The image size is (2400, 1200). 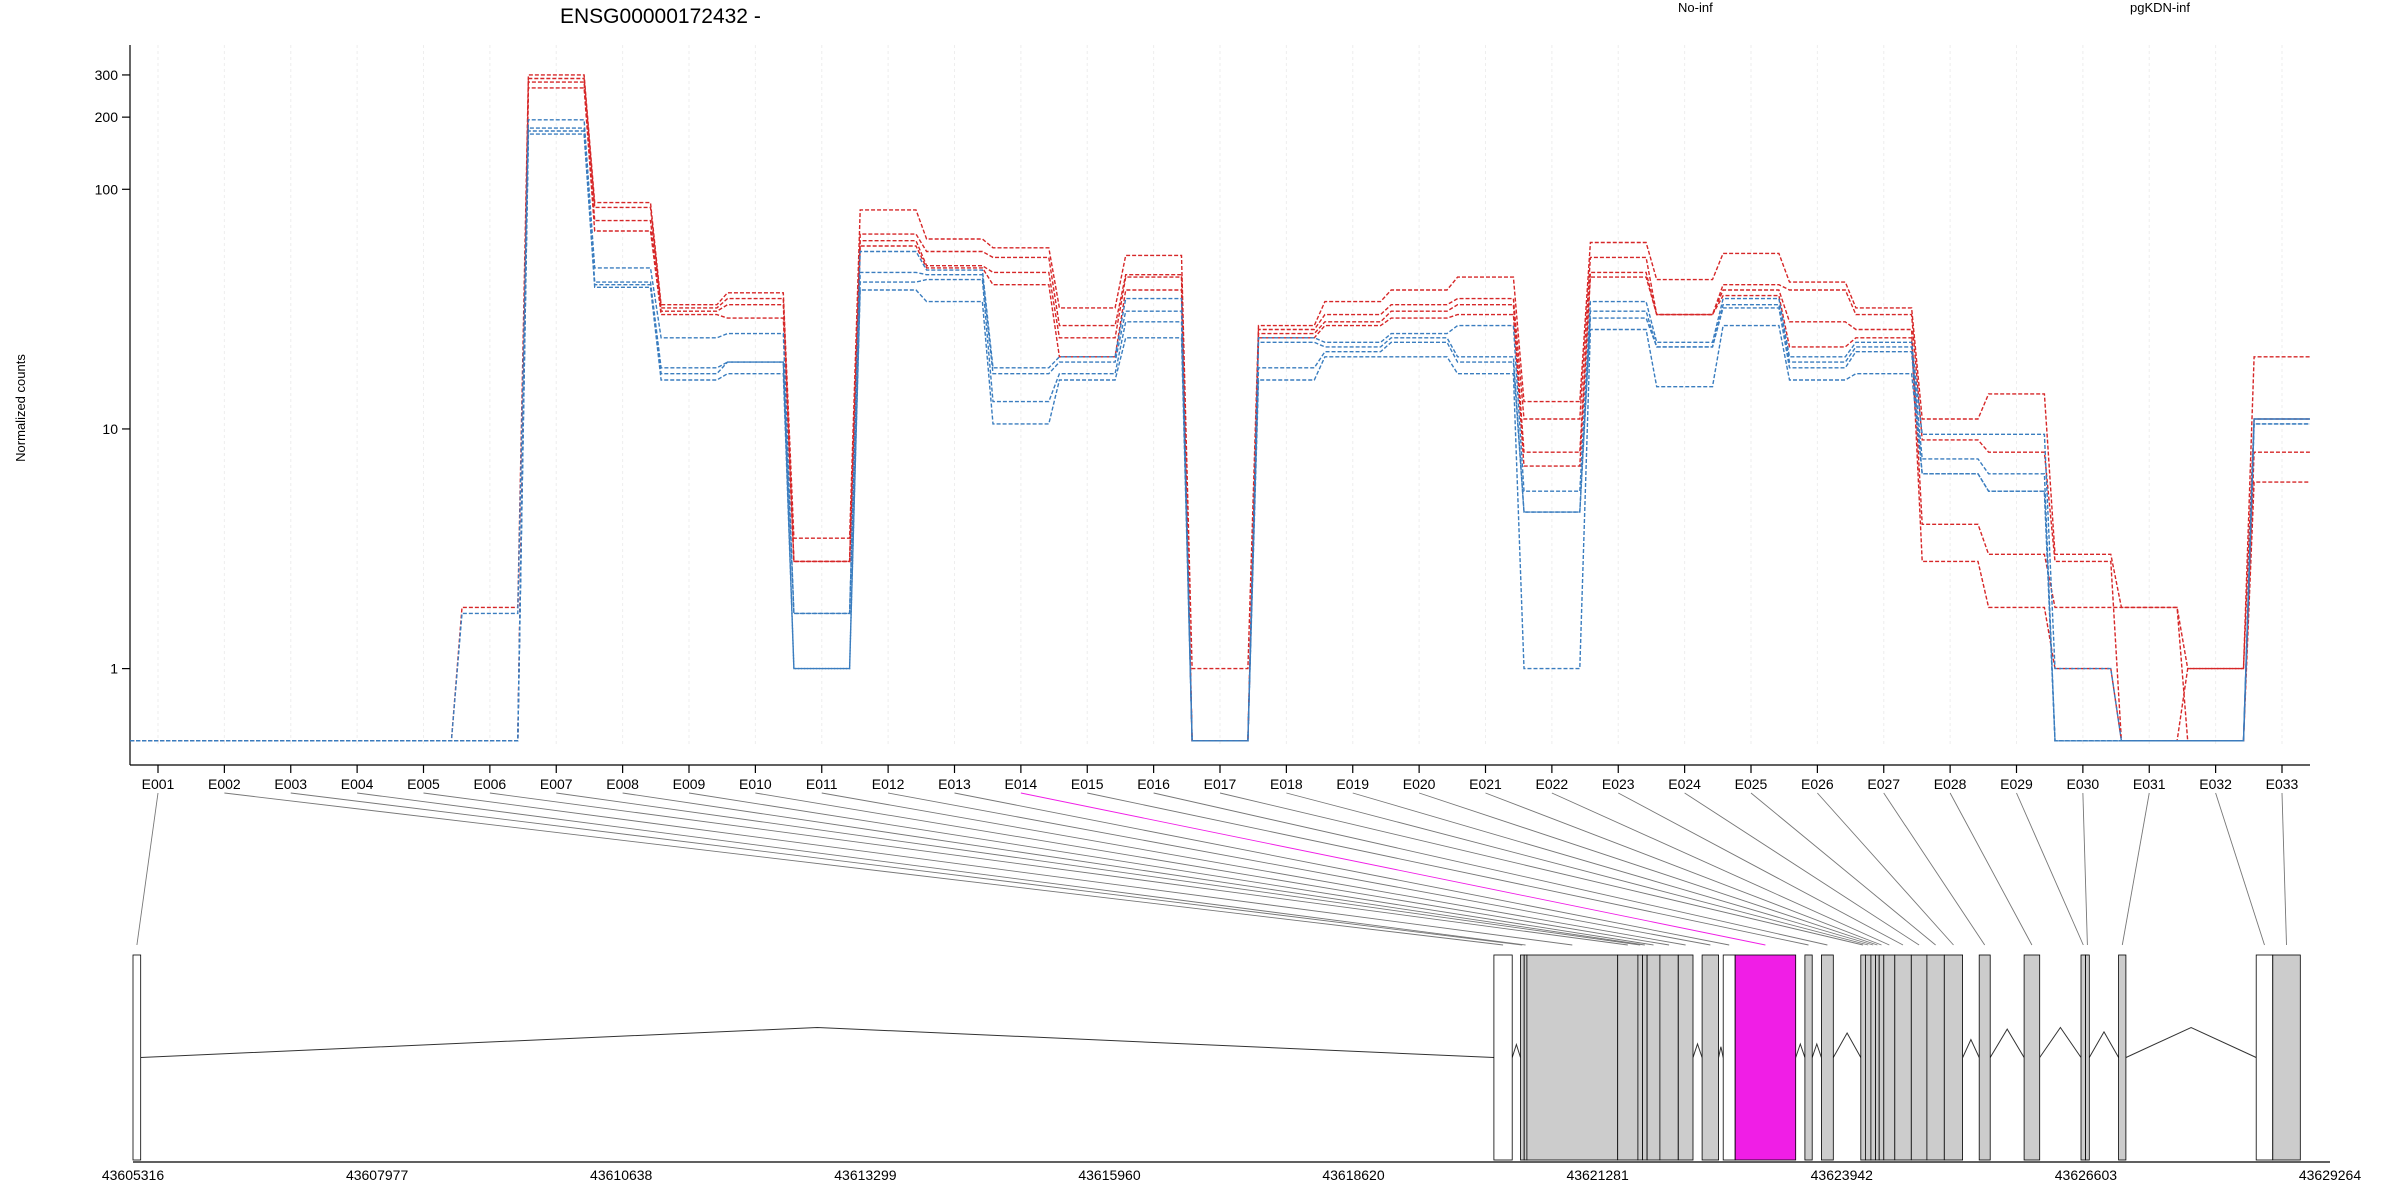 I want to click on x-tick-label: E004, so click(x=357, y=784).